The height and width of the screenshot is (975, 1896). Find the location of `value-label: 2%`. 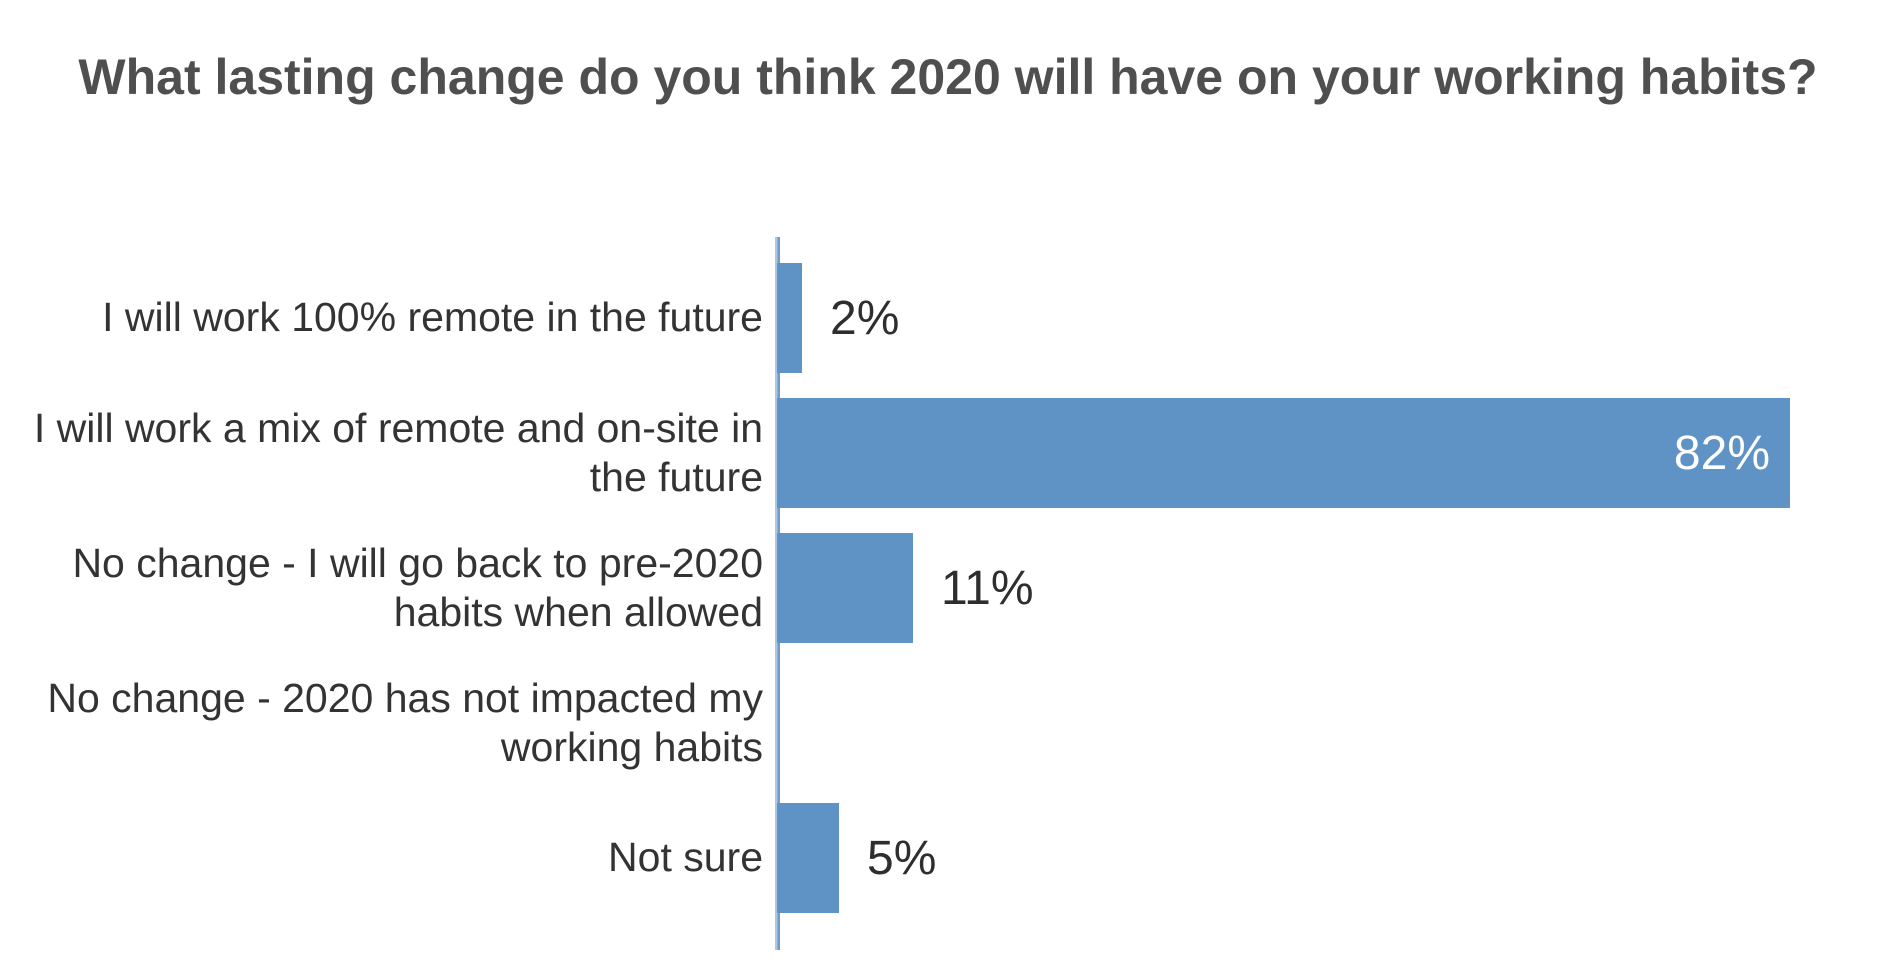

value-label: 2% is located at coordinates (865, 318).